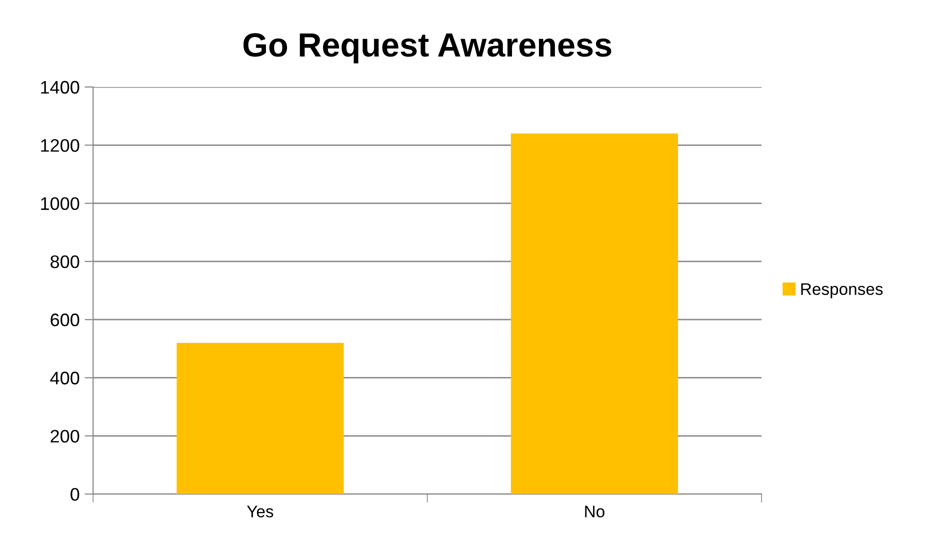 The image size is (931, 537). I want to click on y-tick-label: 0, so click(75, 494).